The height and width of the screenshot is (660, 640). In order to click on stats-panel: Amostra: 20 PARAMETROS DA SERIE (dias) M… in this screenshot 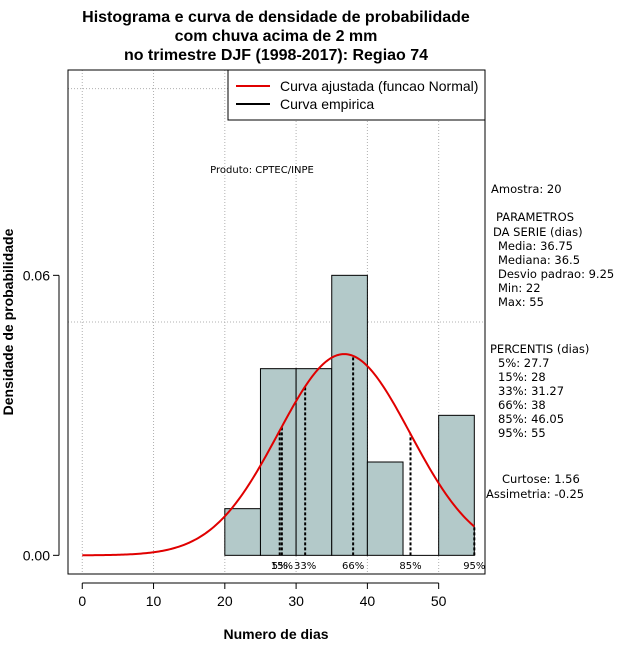, I will do `click(550, 341)`.